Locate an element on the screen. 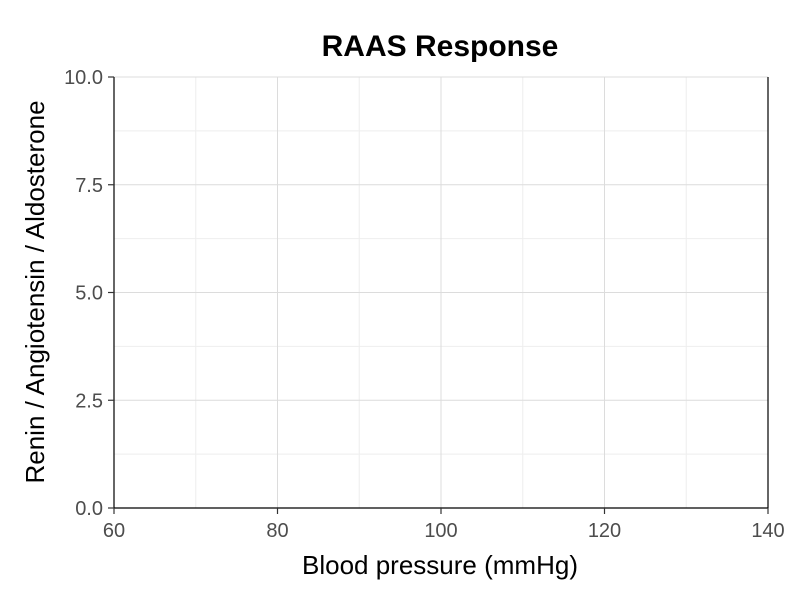 The image size is (800, 600). x-axis-title: Blood pressure (mmHg) is located at coordinates (440, 565).